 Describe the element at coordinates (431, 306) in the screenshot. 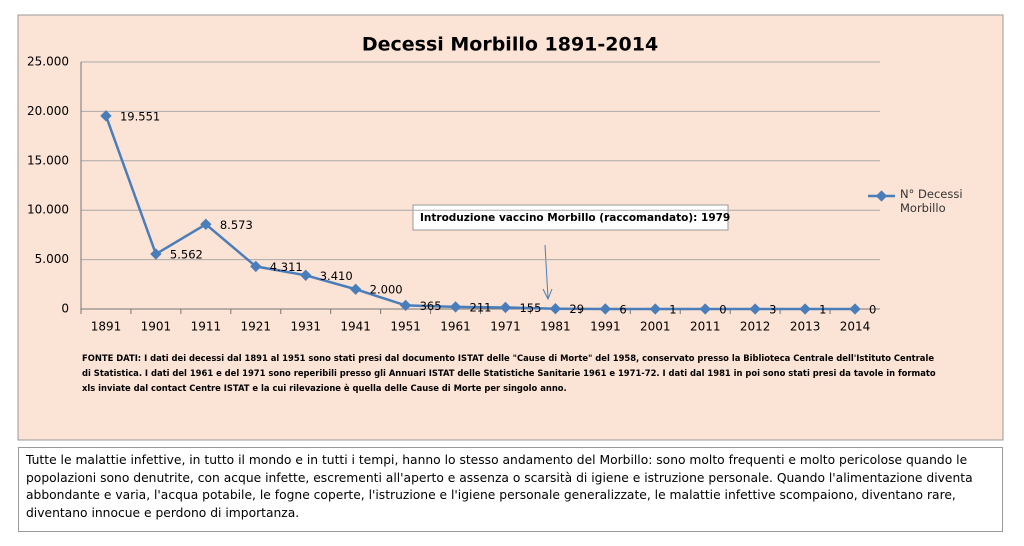

I see `data-label: 365` at that location.